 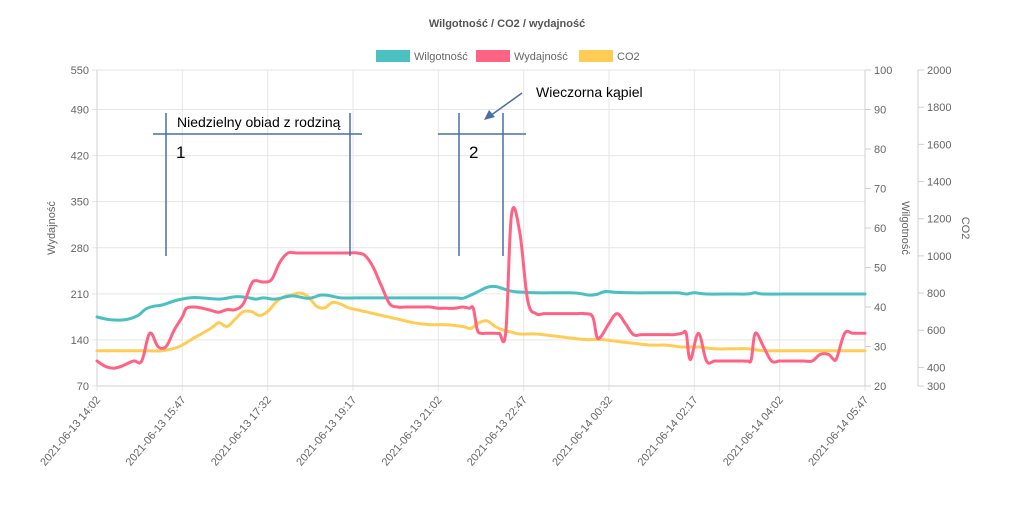 What do you see at coordinates (939, 220) in the screenshot?
I see `y-right2-tick-label: 1200` at bounding box center [939, 220].